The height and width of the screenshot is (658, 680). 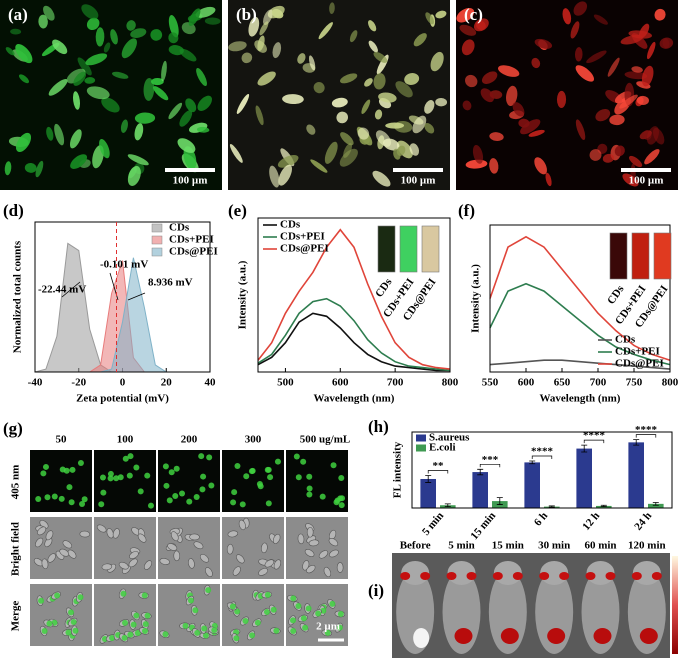 What do you see at coordinates (490, 465) in the screenshot?
I see `significance-bracket` at bounding box center [490, 465].